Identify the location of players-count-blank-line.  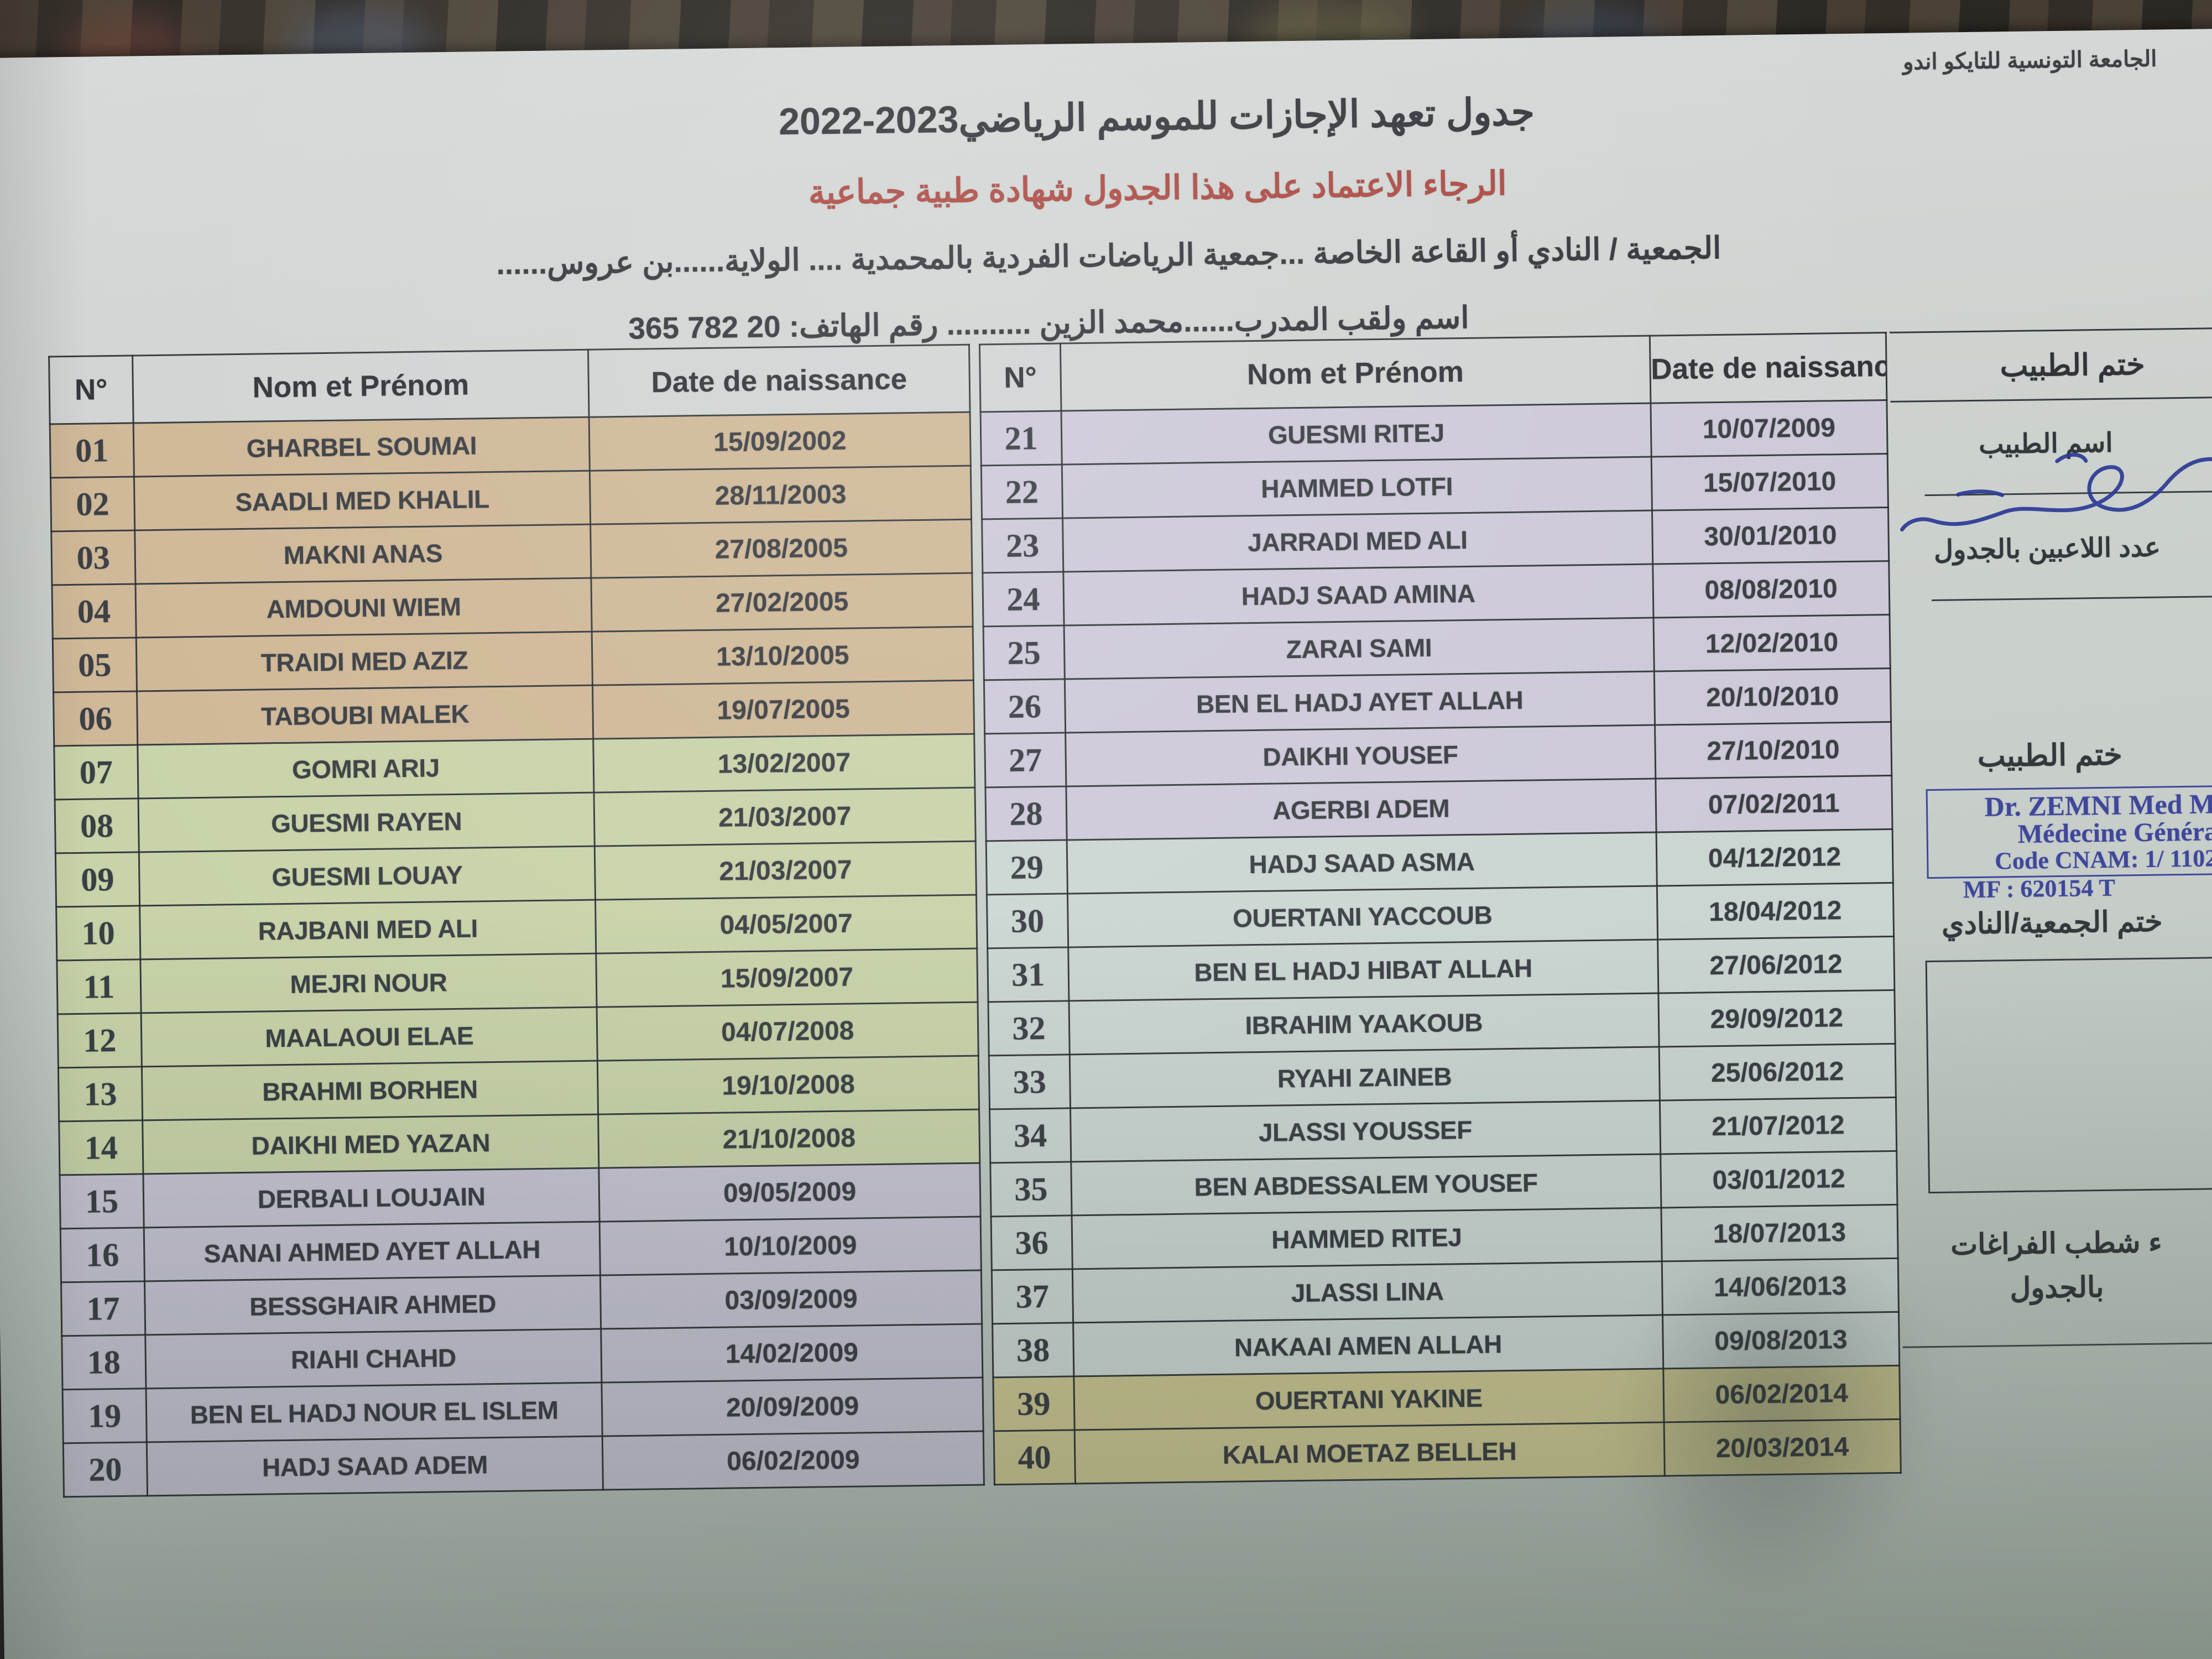
(2072, 598).